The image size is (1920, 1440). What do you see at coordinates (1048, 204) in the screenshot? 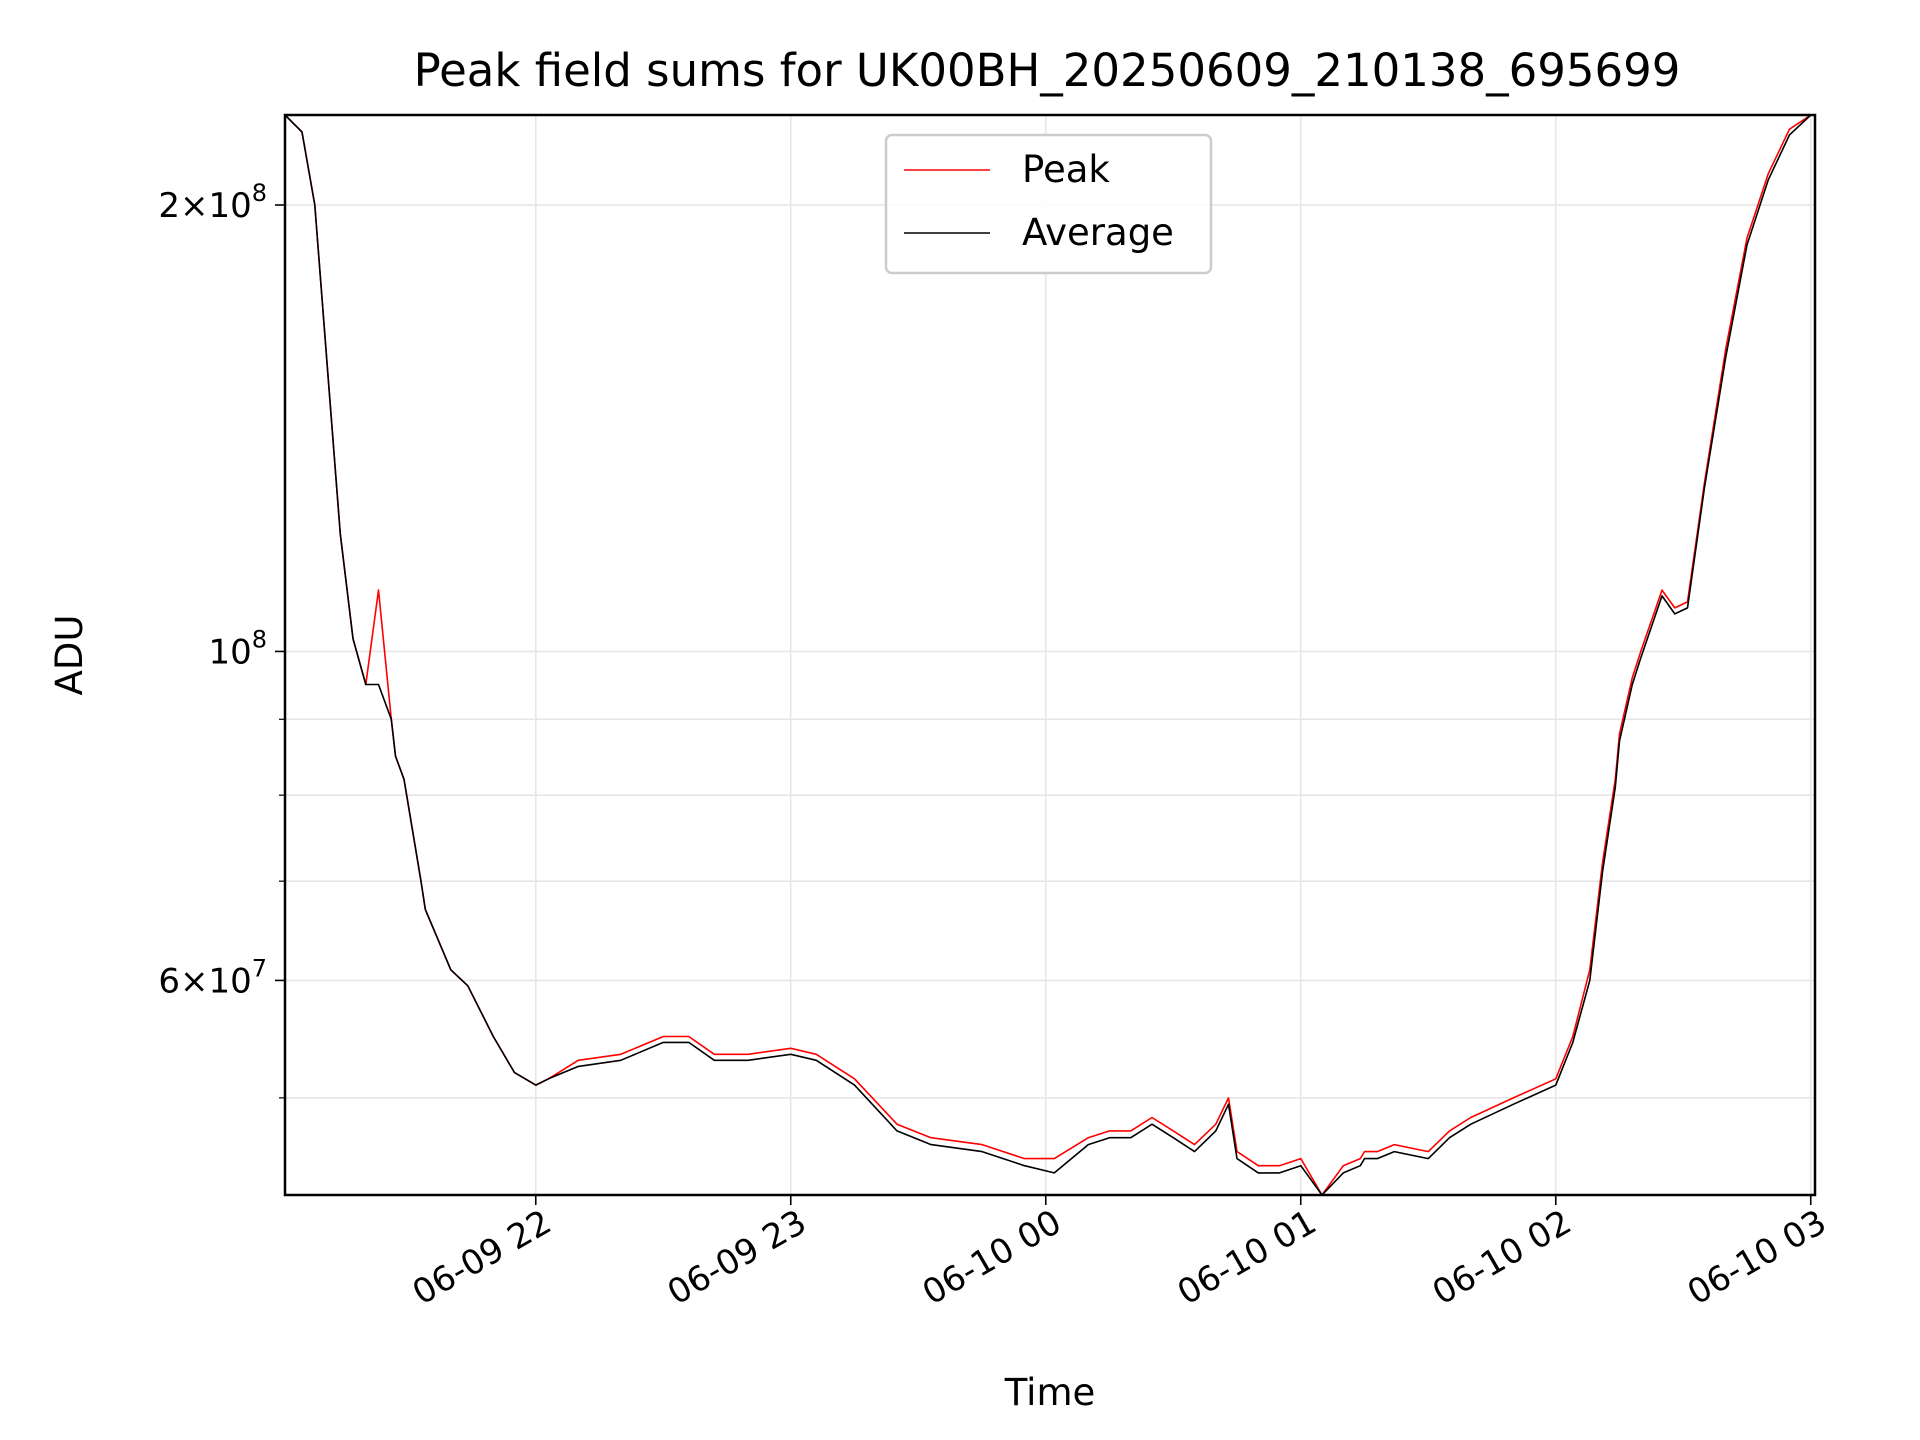
I see `legend: Peak Average` at bounding box center [1048, 204].